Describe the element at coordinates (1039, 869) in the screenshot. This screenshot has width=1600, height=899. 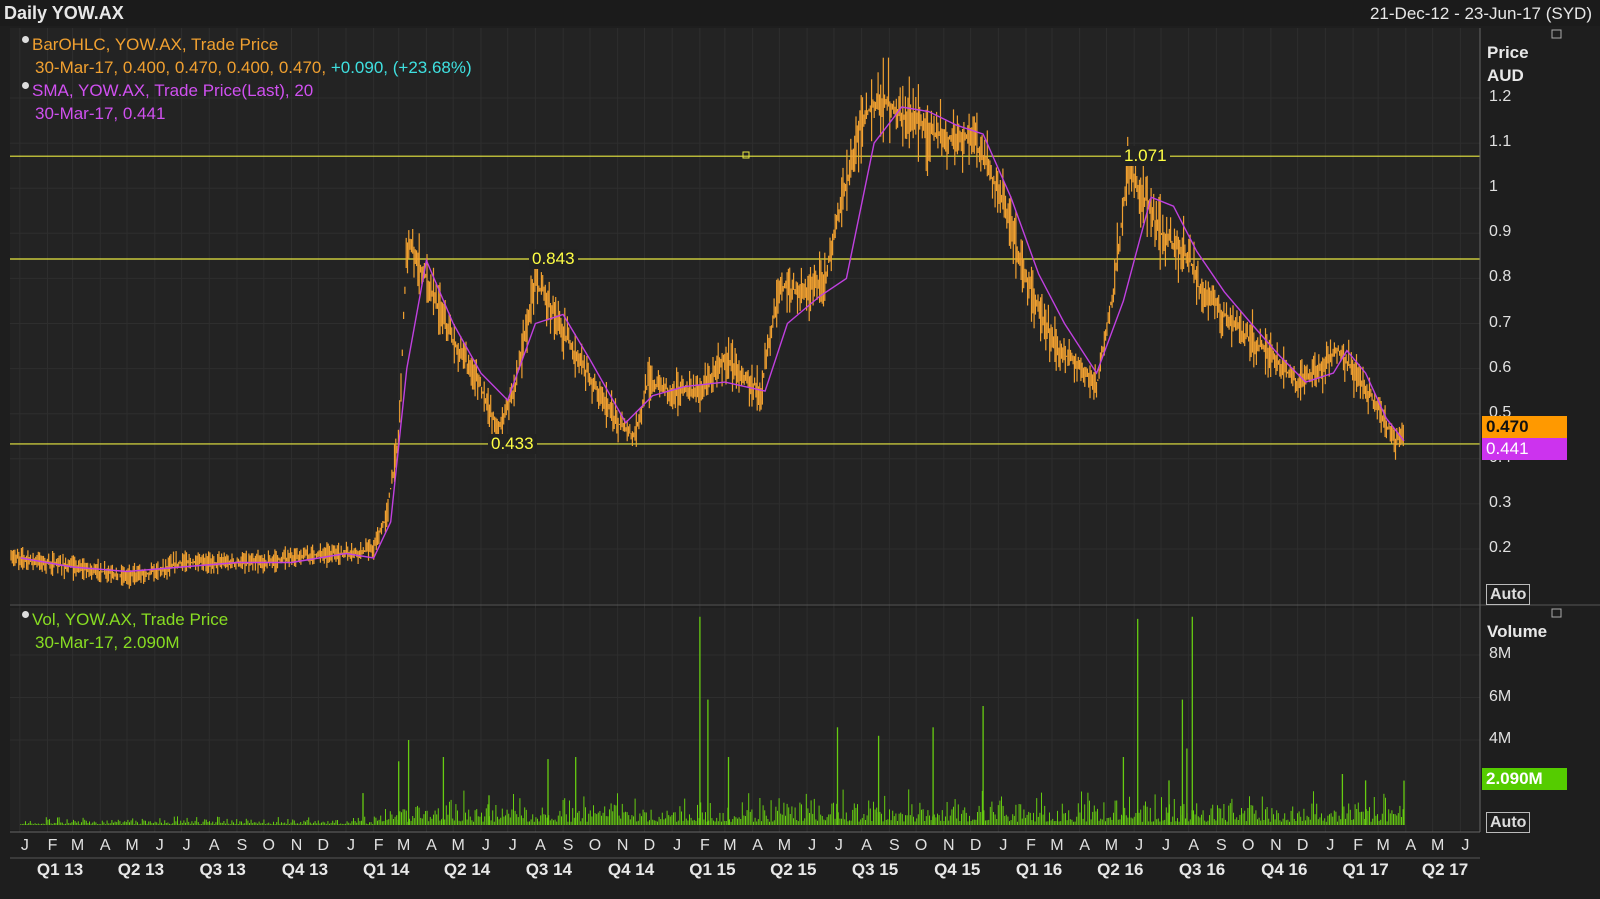
I see `quarter-tick-label: Q1 16` at that location.